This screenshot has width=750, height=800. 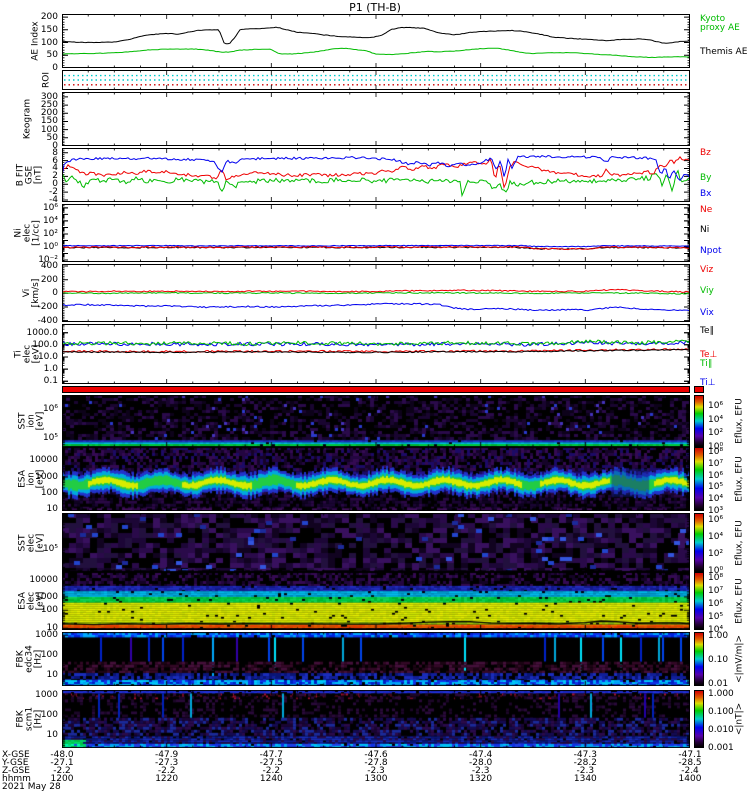 I want to click on xaxis-value: -27.5, so click(x=271, y=763).